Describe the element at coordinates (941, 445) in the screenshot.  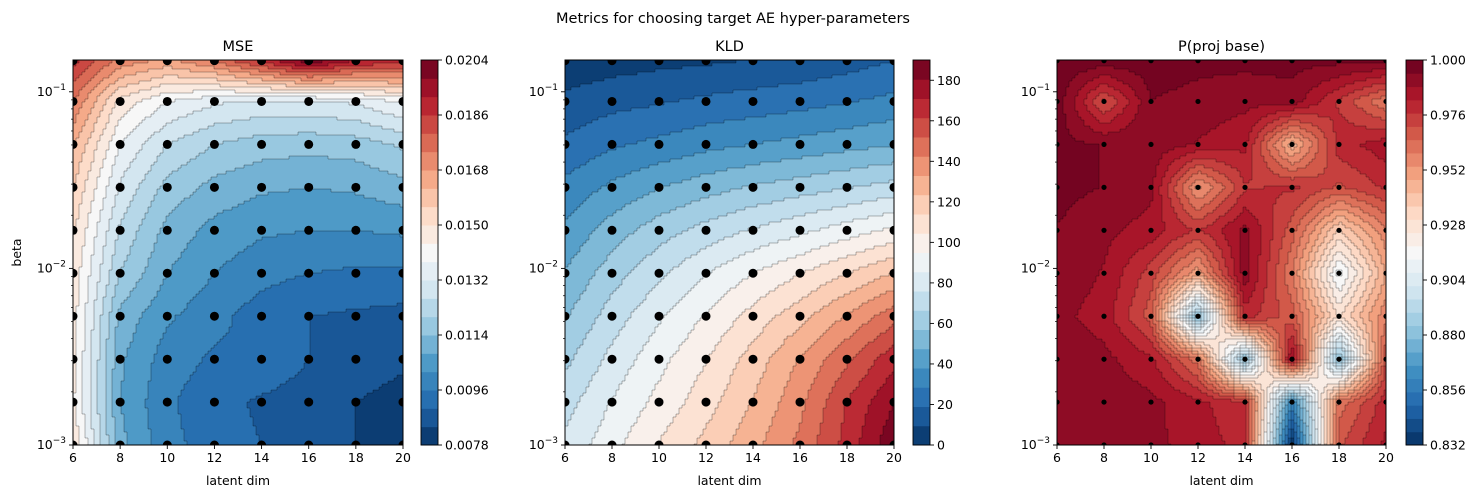
I see `colorbar-tick-label: 0` at that location.